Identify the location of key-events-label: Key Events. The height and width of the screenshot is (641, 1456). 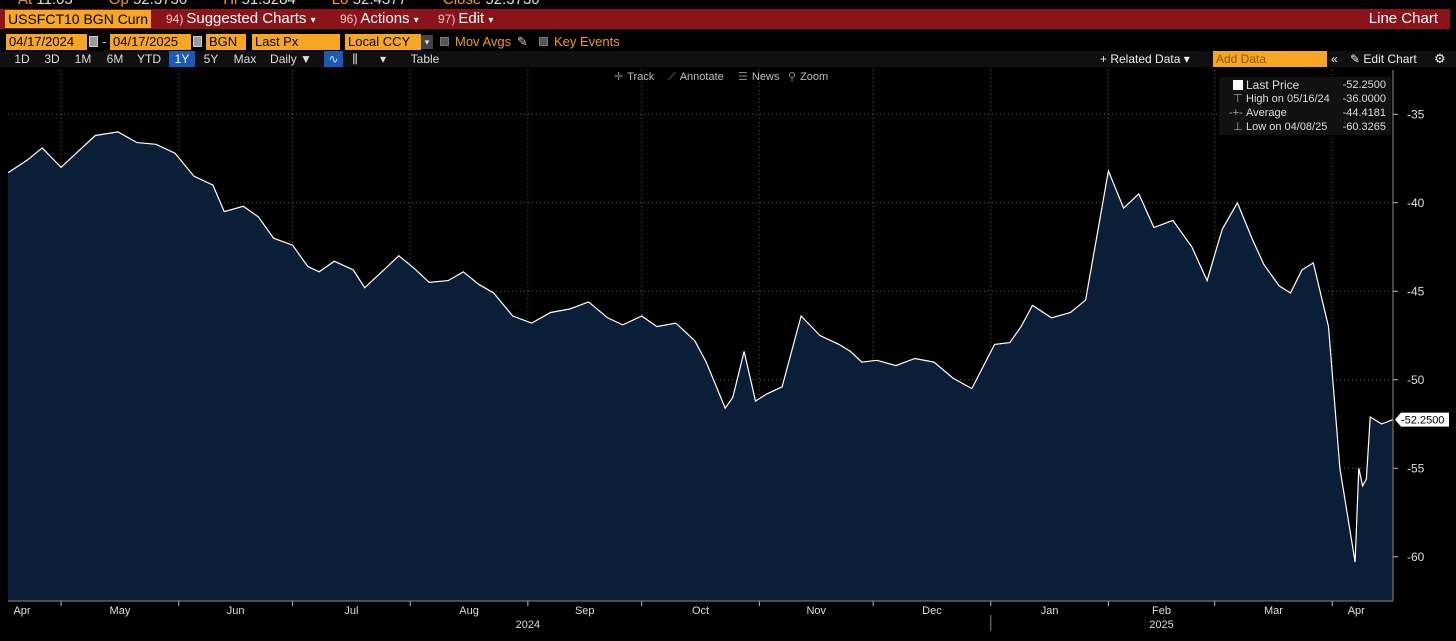
(587, 41).